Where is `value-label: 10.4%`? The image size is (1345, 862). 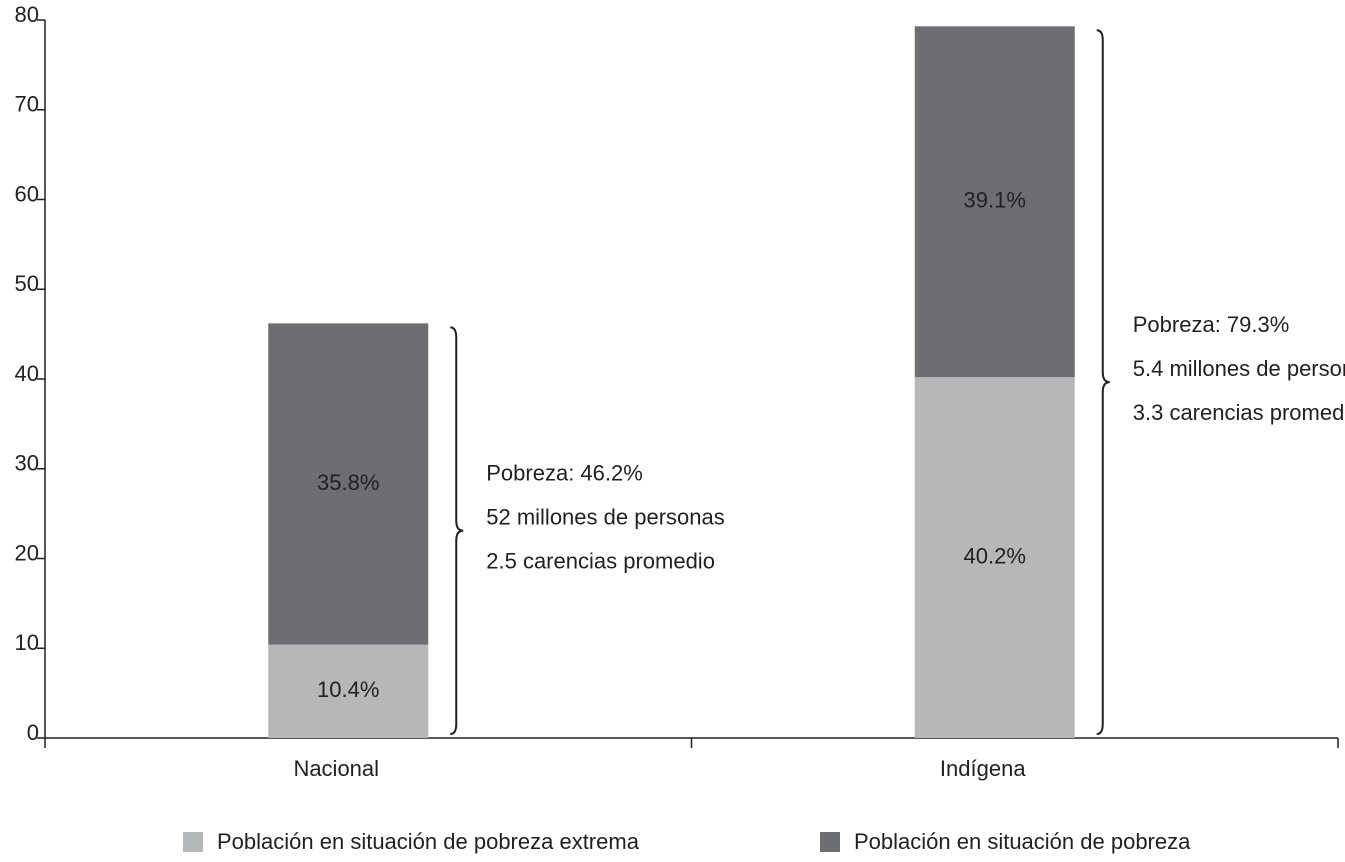 value-label: 10.4% is located at coordinates (348, 689).